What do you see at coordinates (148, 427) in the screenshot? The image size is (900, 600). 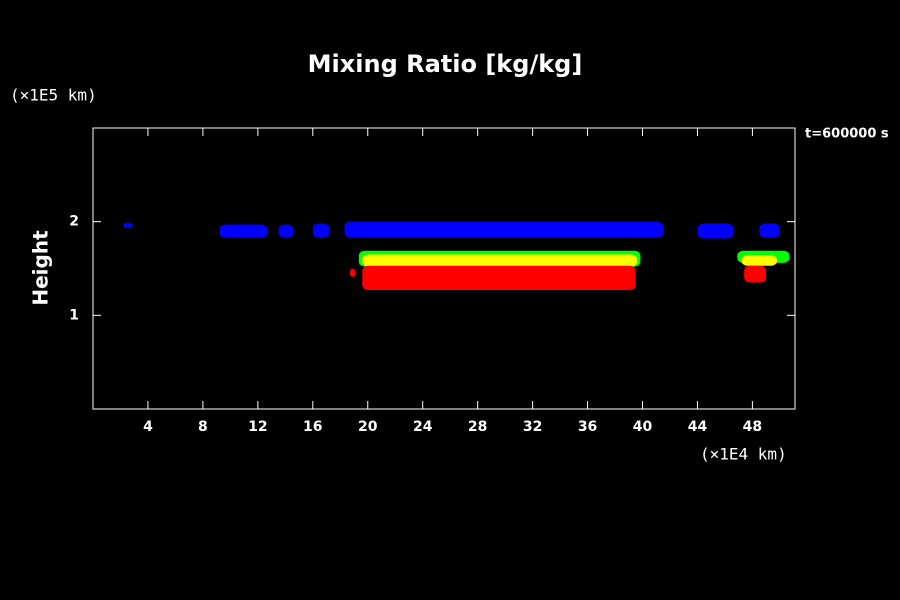 I see `x-tick-label: 4` at bounding box center [148, 427].